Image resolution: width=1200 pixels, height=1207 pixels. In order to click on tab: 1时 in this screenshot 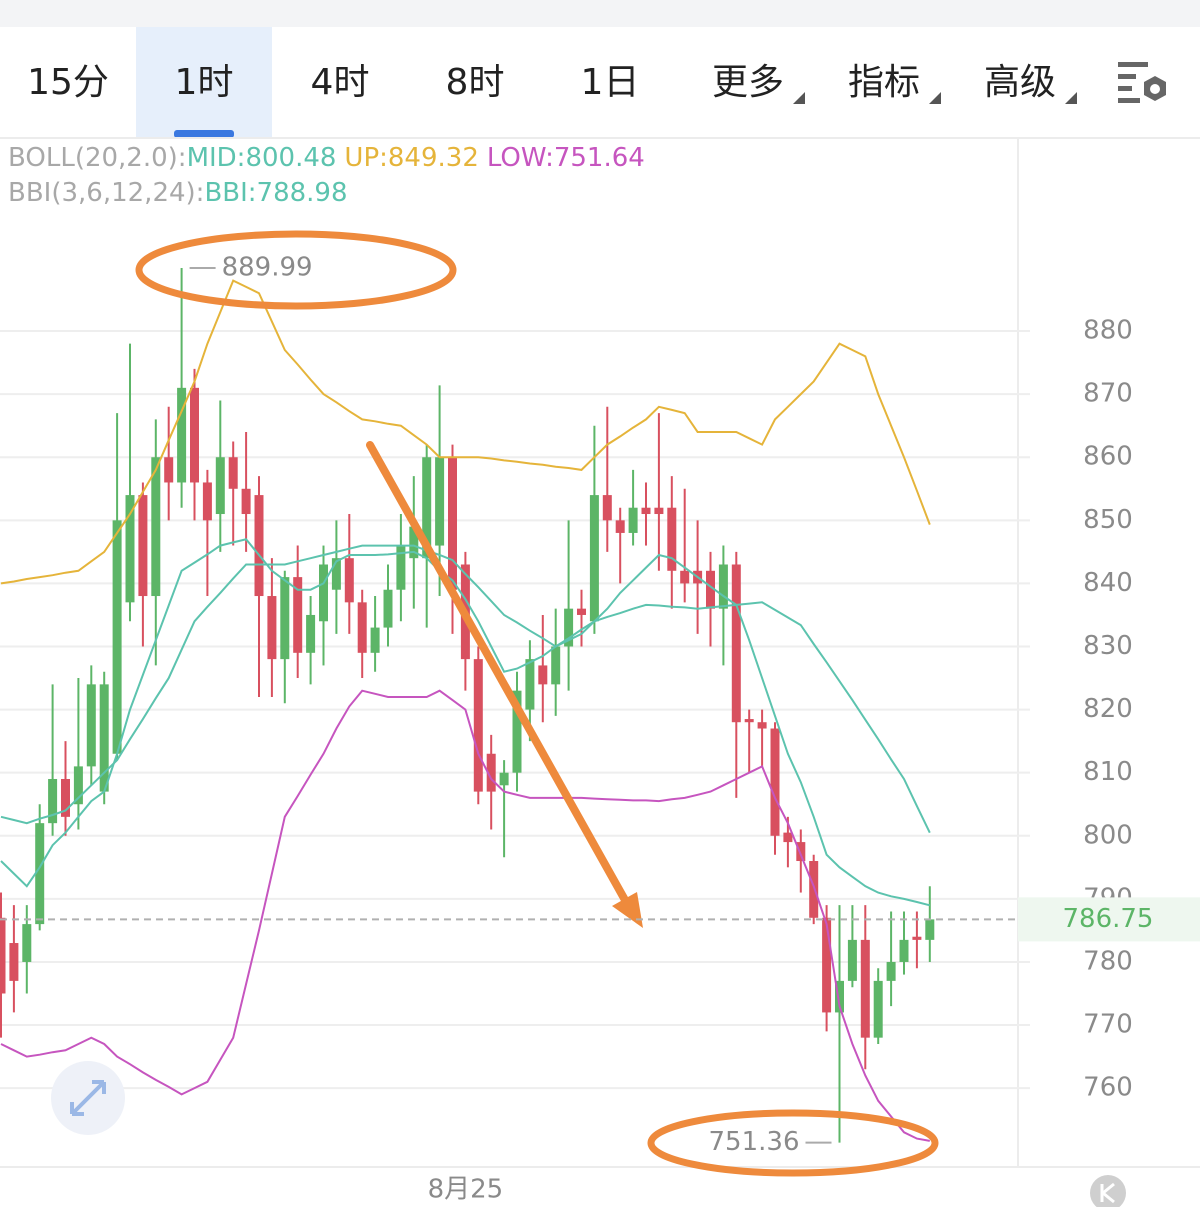, I will do `click(204, 82)`.